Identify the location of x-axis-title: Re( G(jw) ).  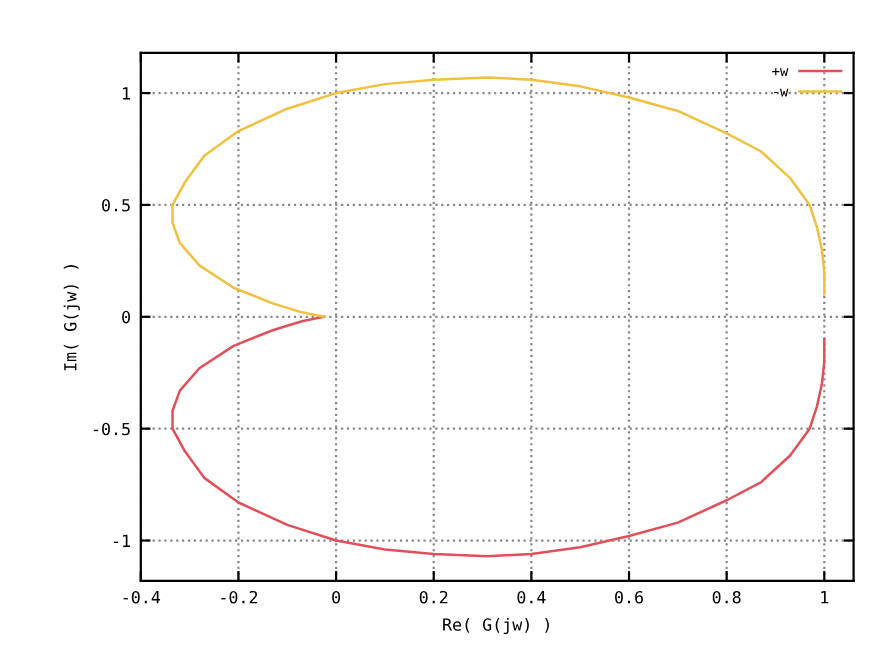
(496, 626).